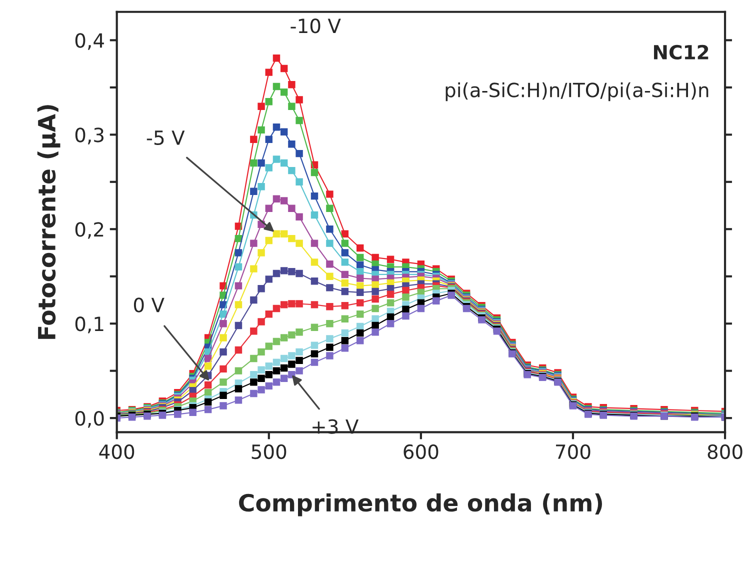  I want to click on x-tick-label: 800, so click(725, 452).